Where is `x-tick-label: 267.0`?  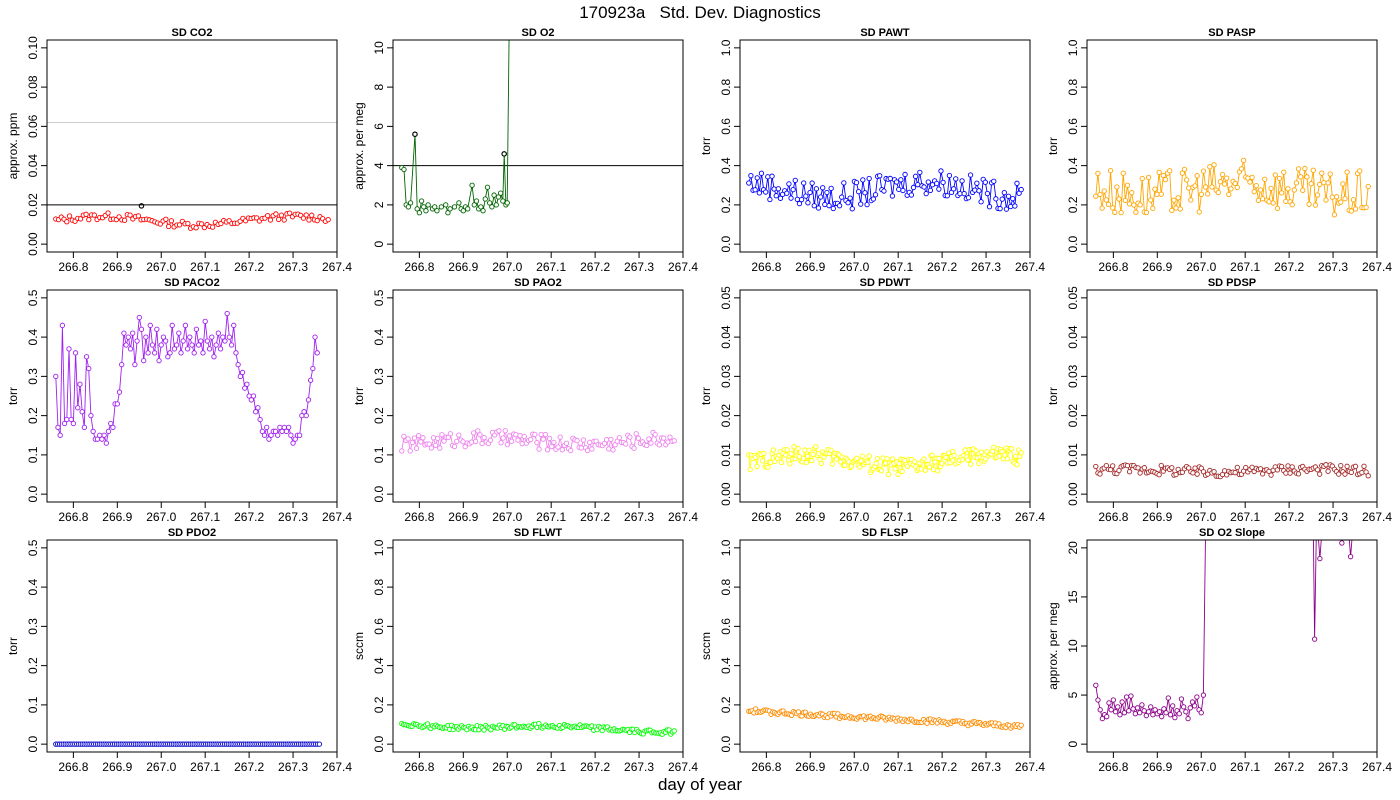 x-tick-label: 267.0 is located at coordinates (1201, 267).